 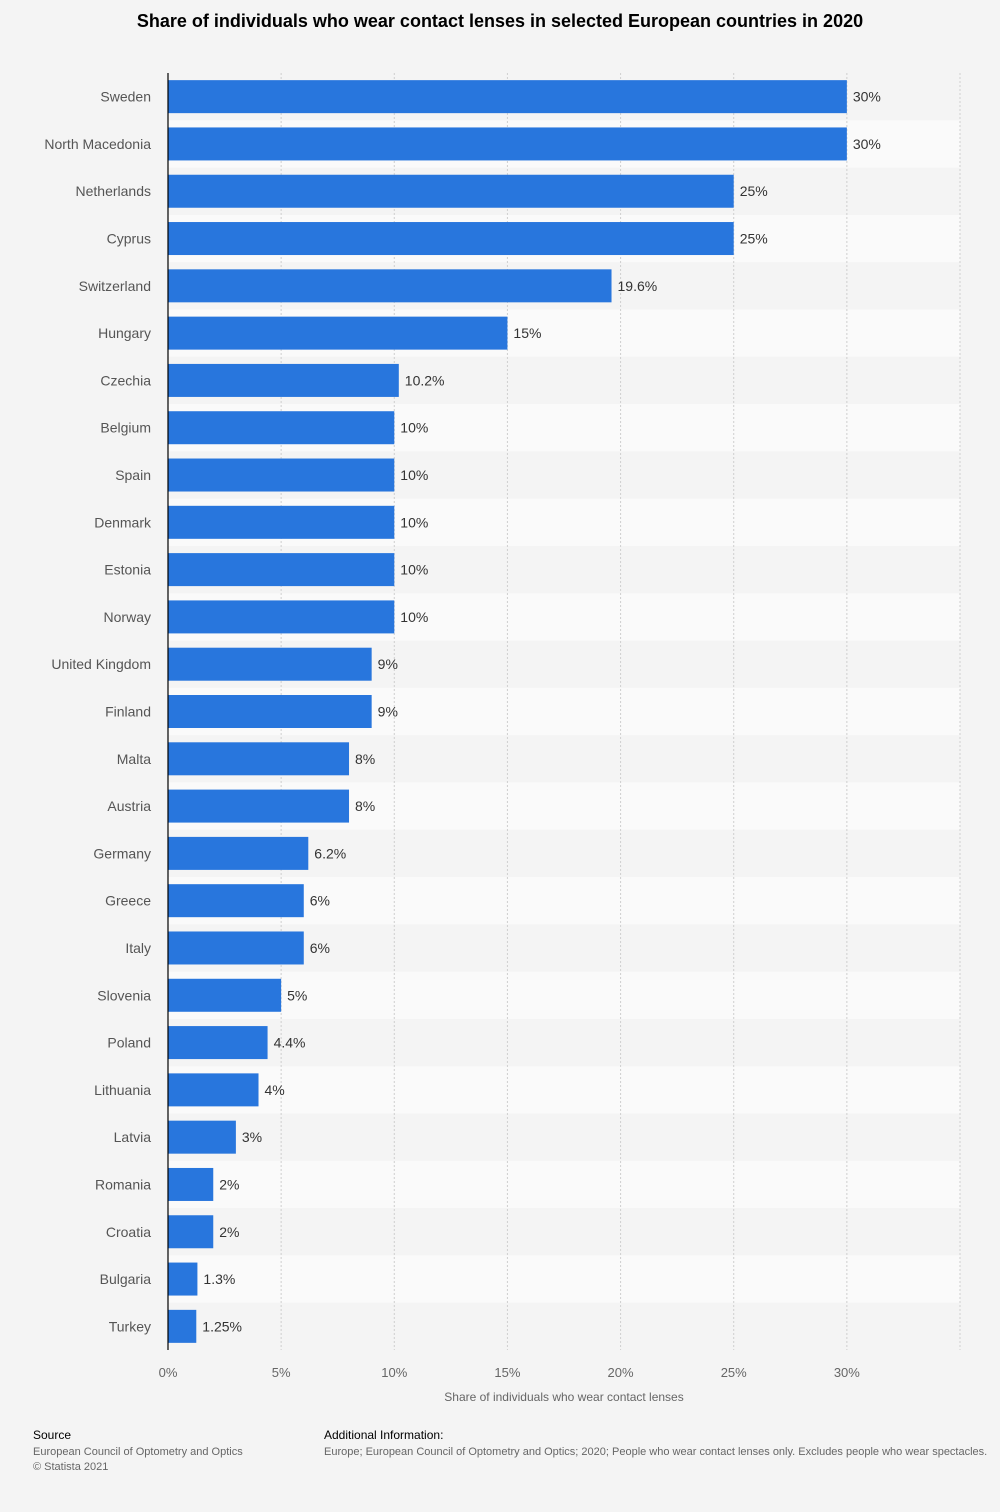 What do you see at coordinates (270, 664) in the screenshot?
I see `bar-united-kingdom` at bounding box center [270, 664].